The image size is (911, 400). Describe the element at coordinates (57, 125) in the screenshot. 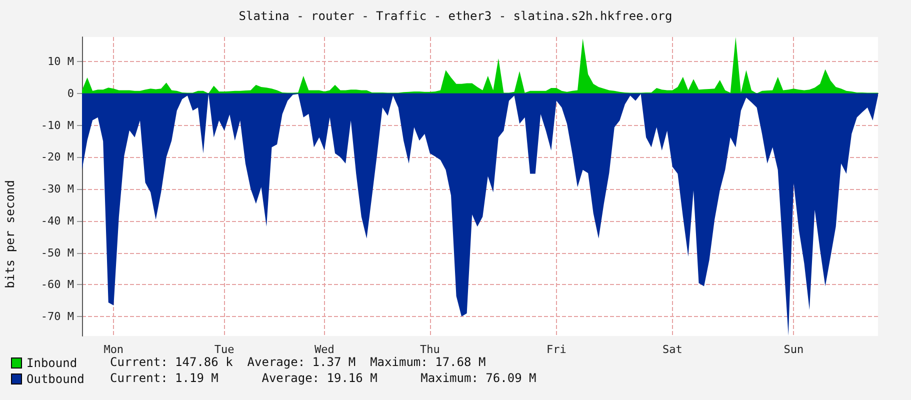

I see `y-tick-label: -10 M` at that location.